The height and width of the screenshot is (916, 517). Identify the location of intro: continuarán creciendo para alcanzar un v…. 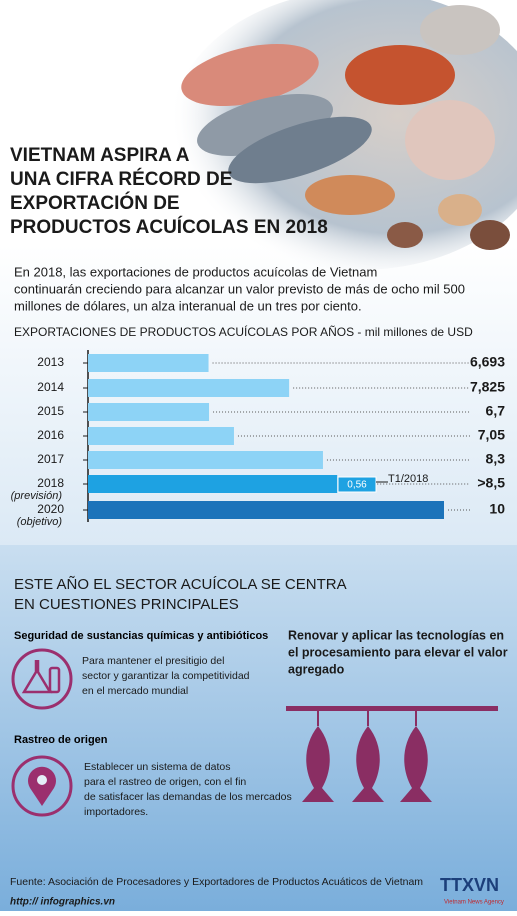
(239, 288).